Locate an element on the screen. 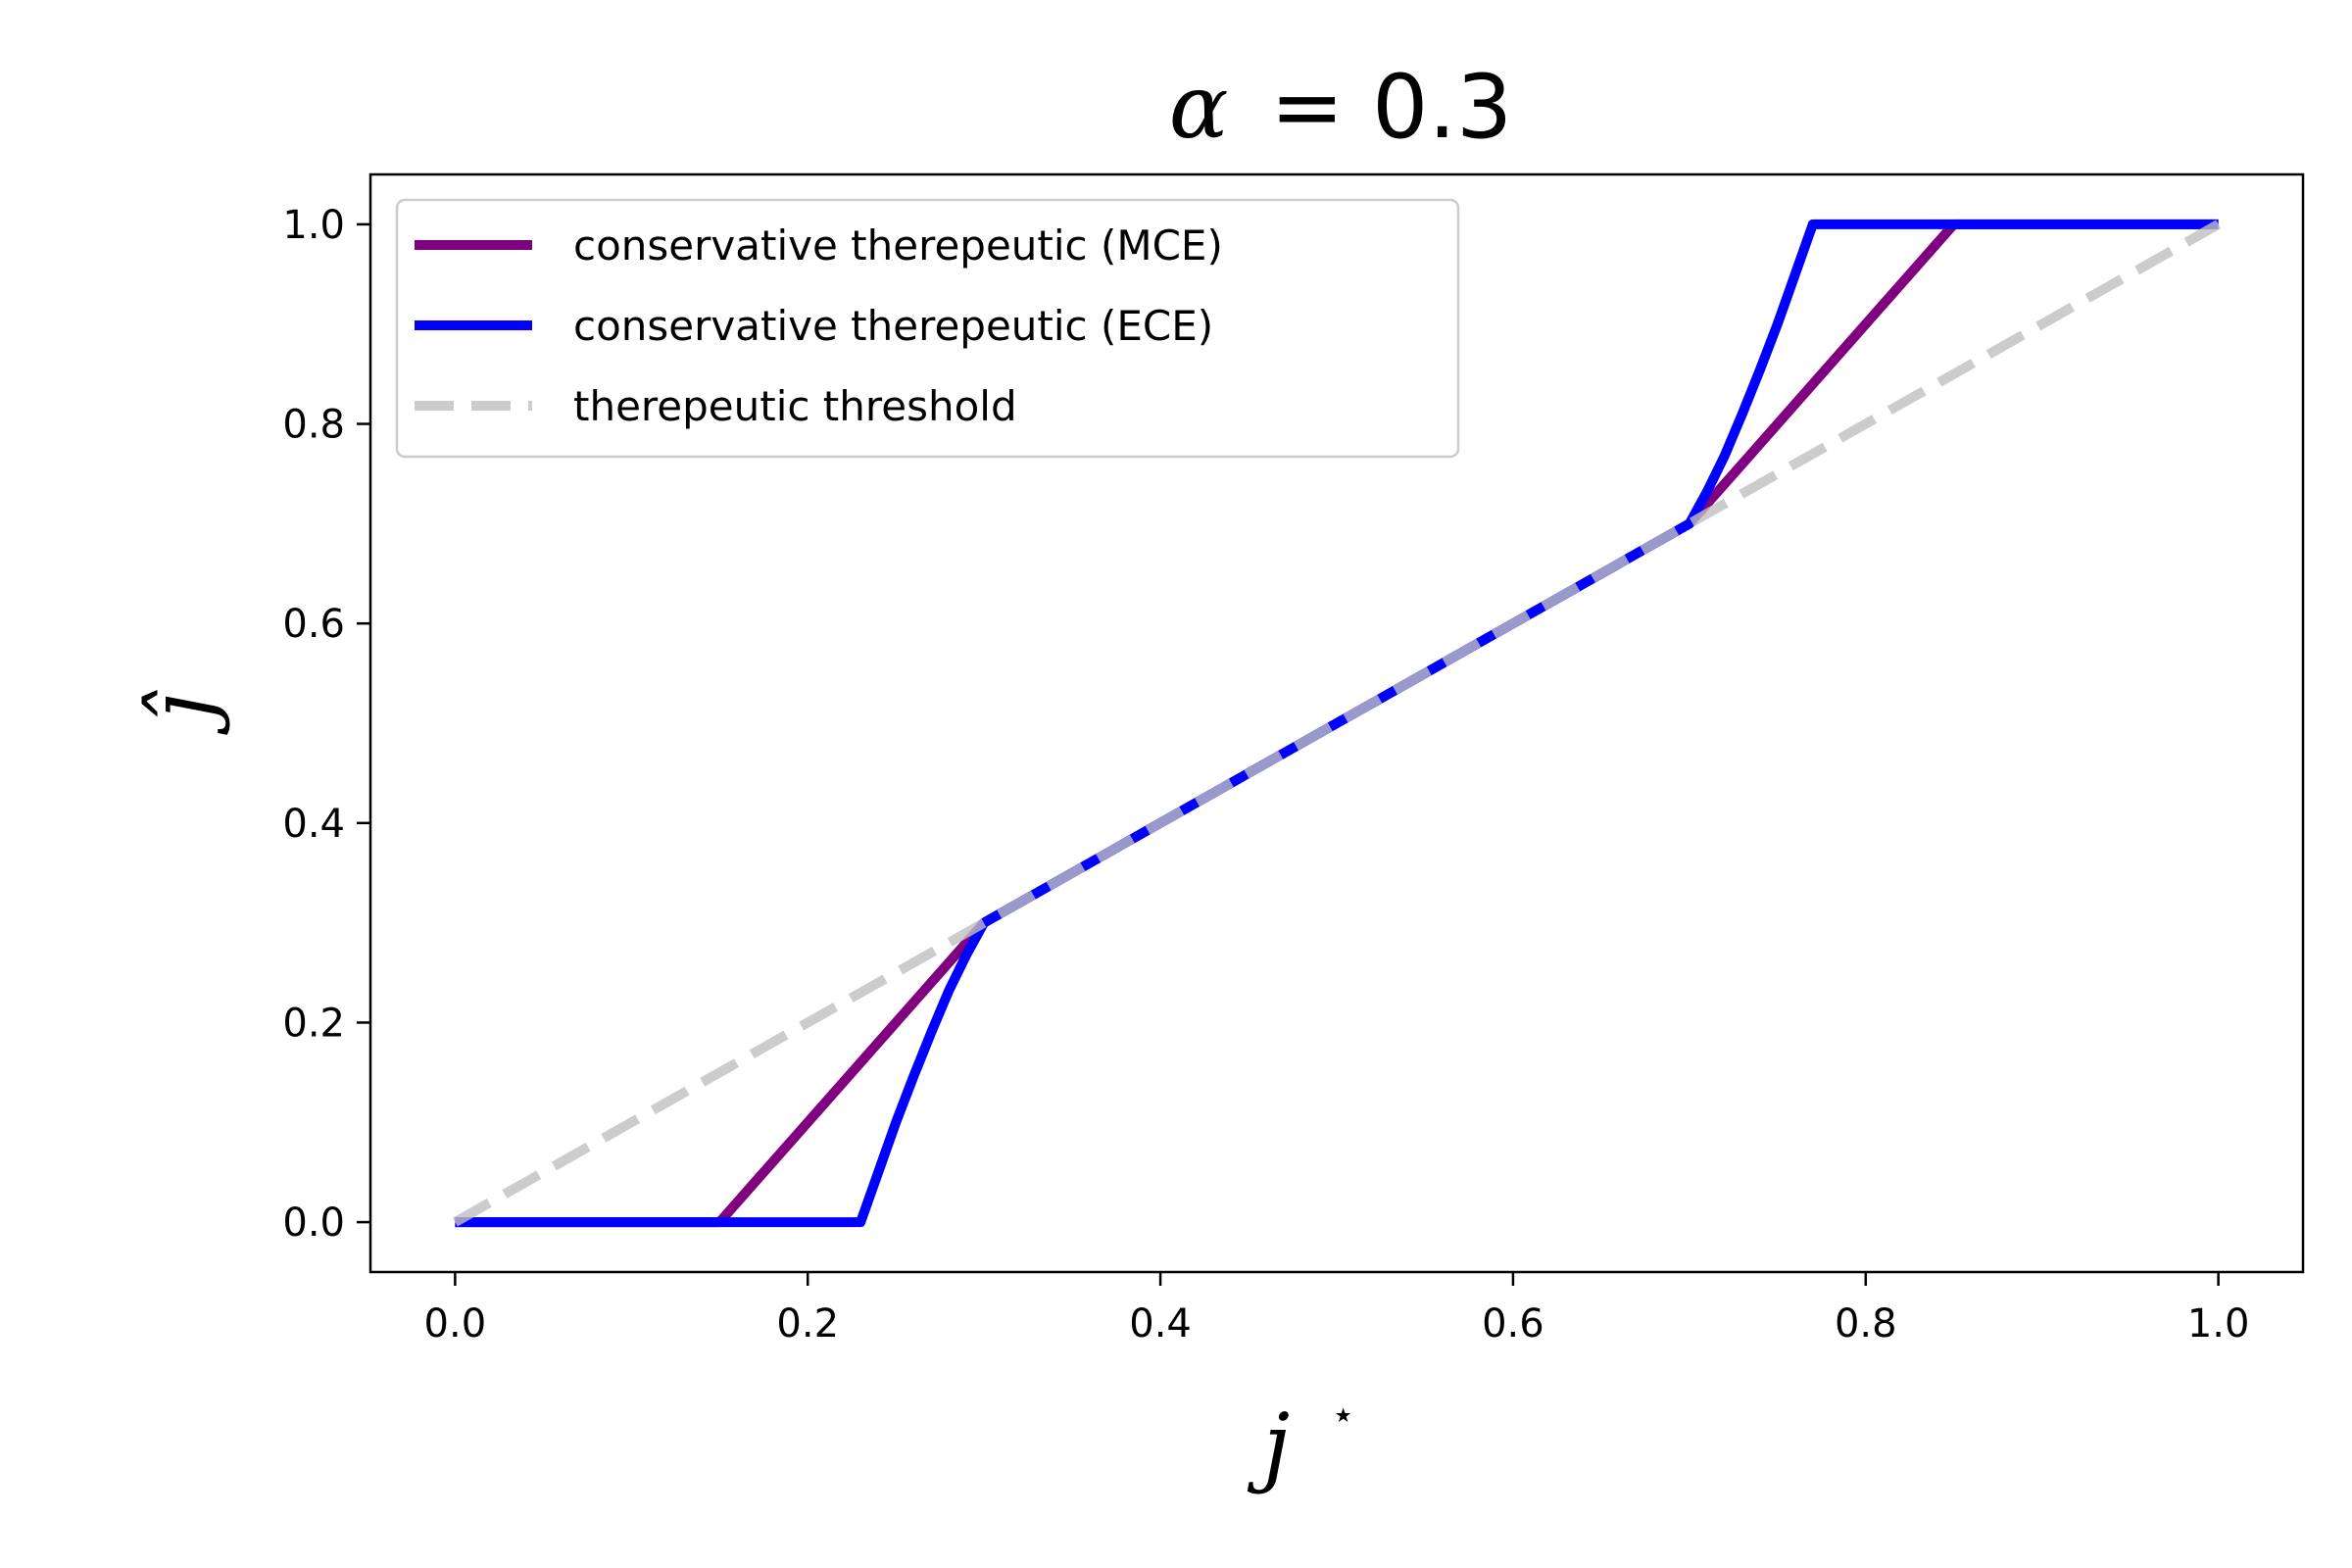  chart-title: α = 0.3 is located at coordinates (1341, 107).